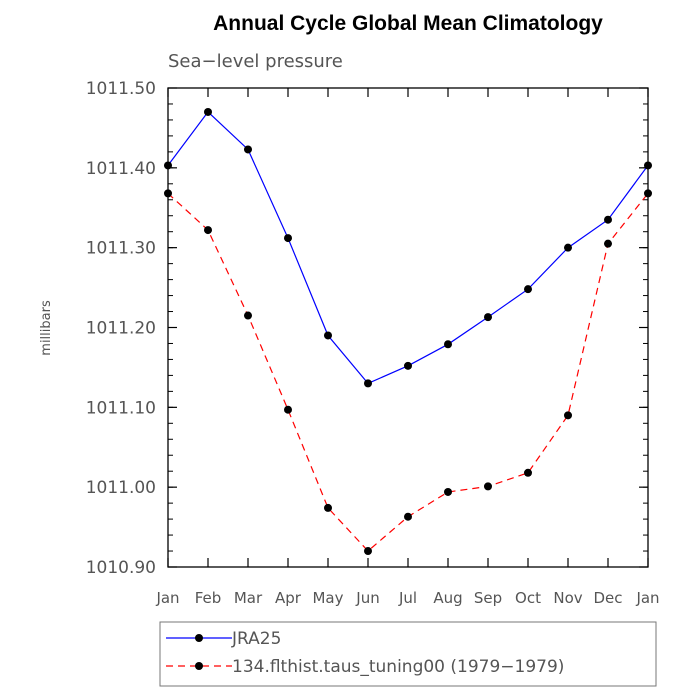 This screenshot has width=700, height=700. I want to click on x-tick-labels: Jan Feb Mar Apr May Jun Jul Aug Sep Oct Nov Dec Jan, so click(407, 598).